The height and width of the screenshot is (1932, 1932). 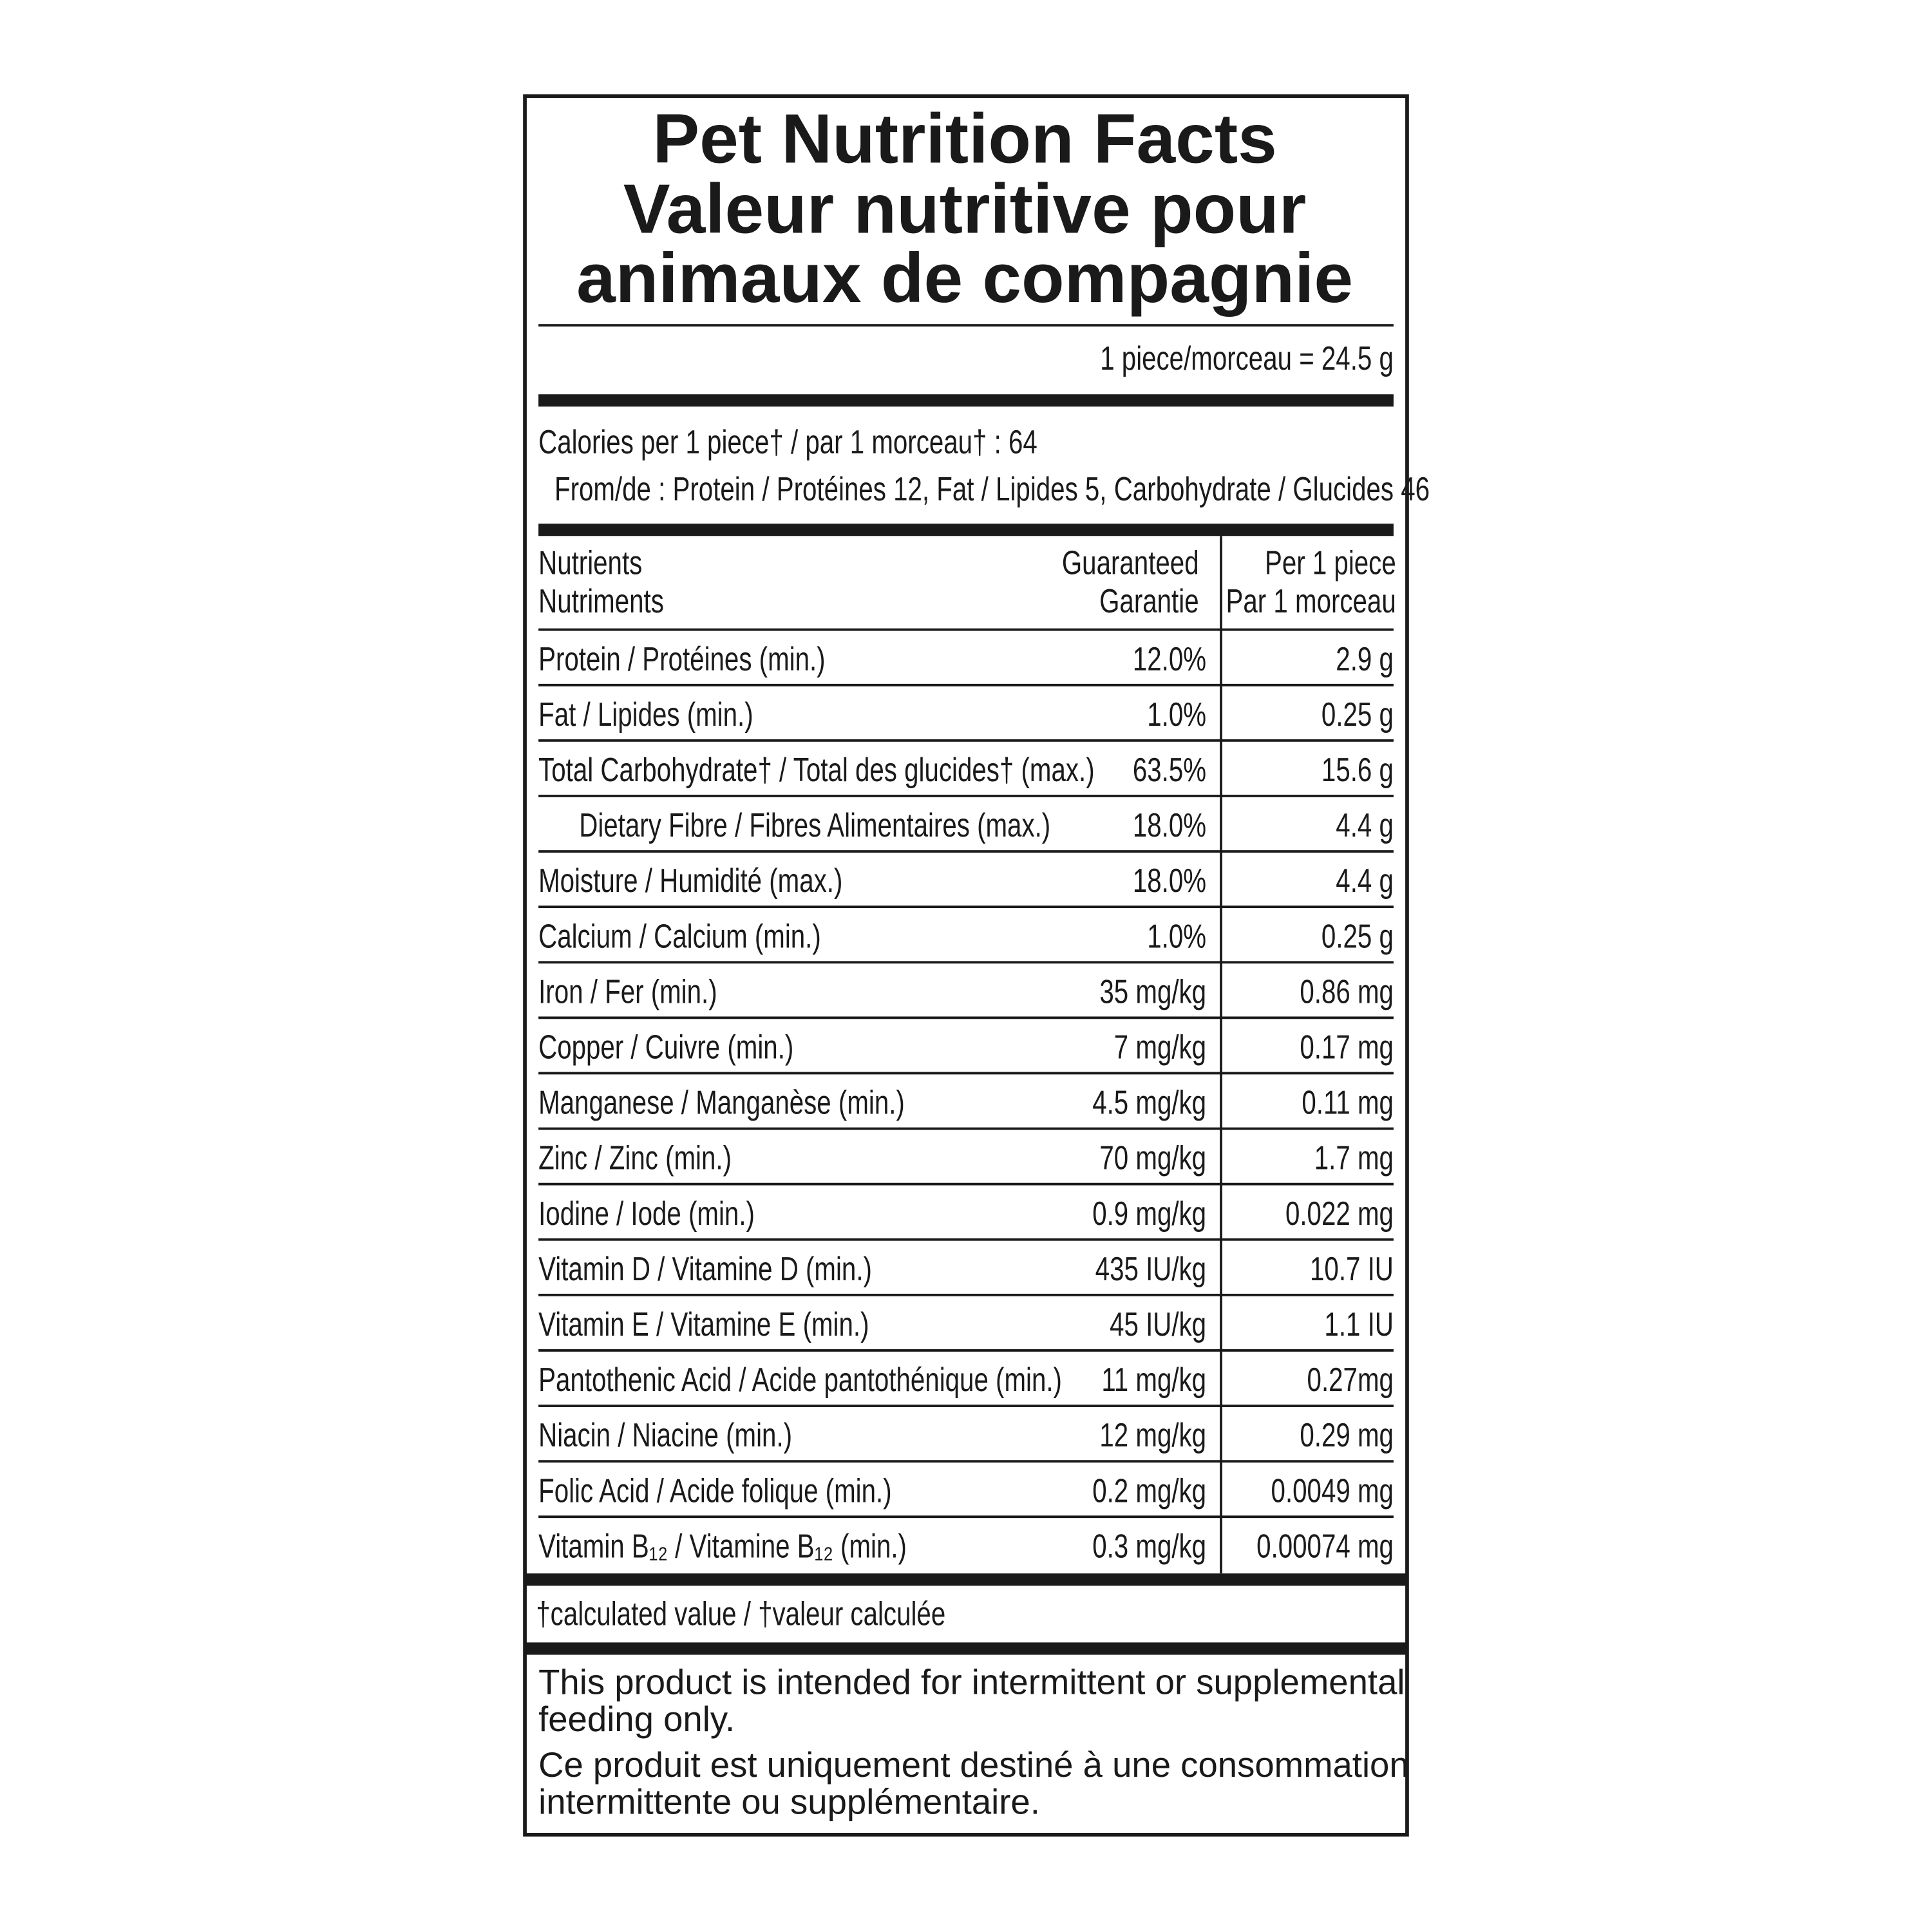 I want to click on nutrient-name: Iron / Fer (min.), so click(x=627, y=991).